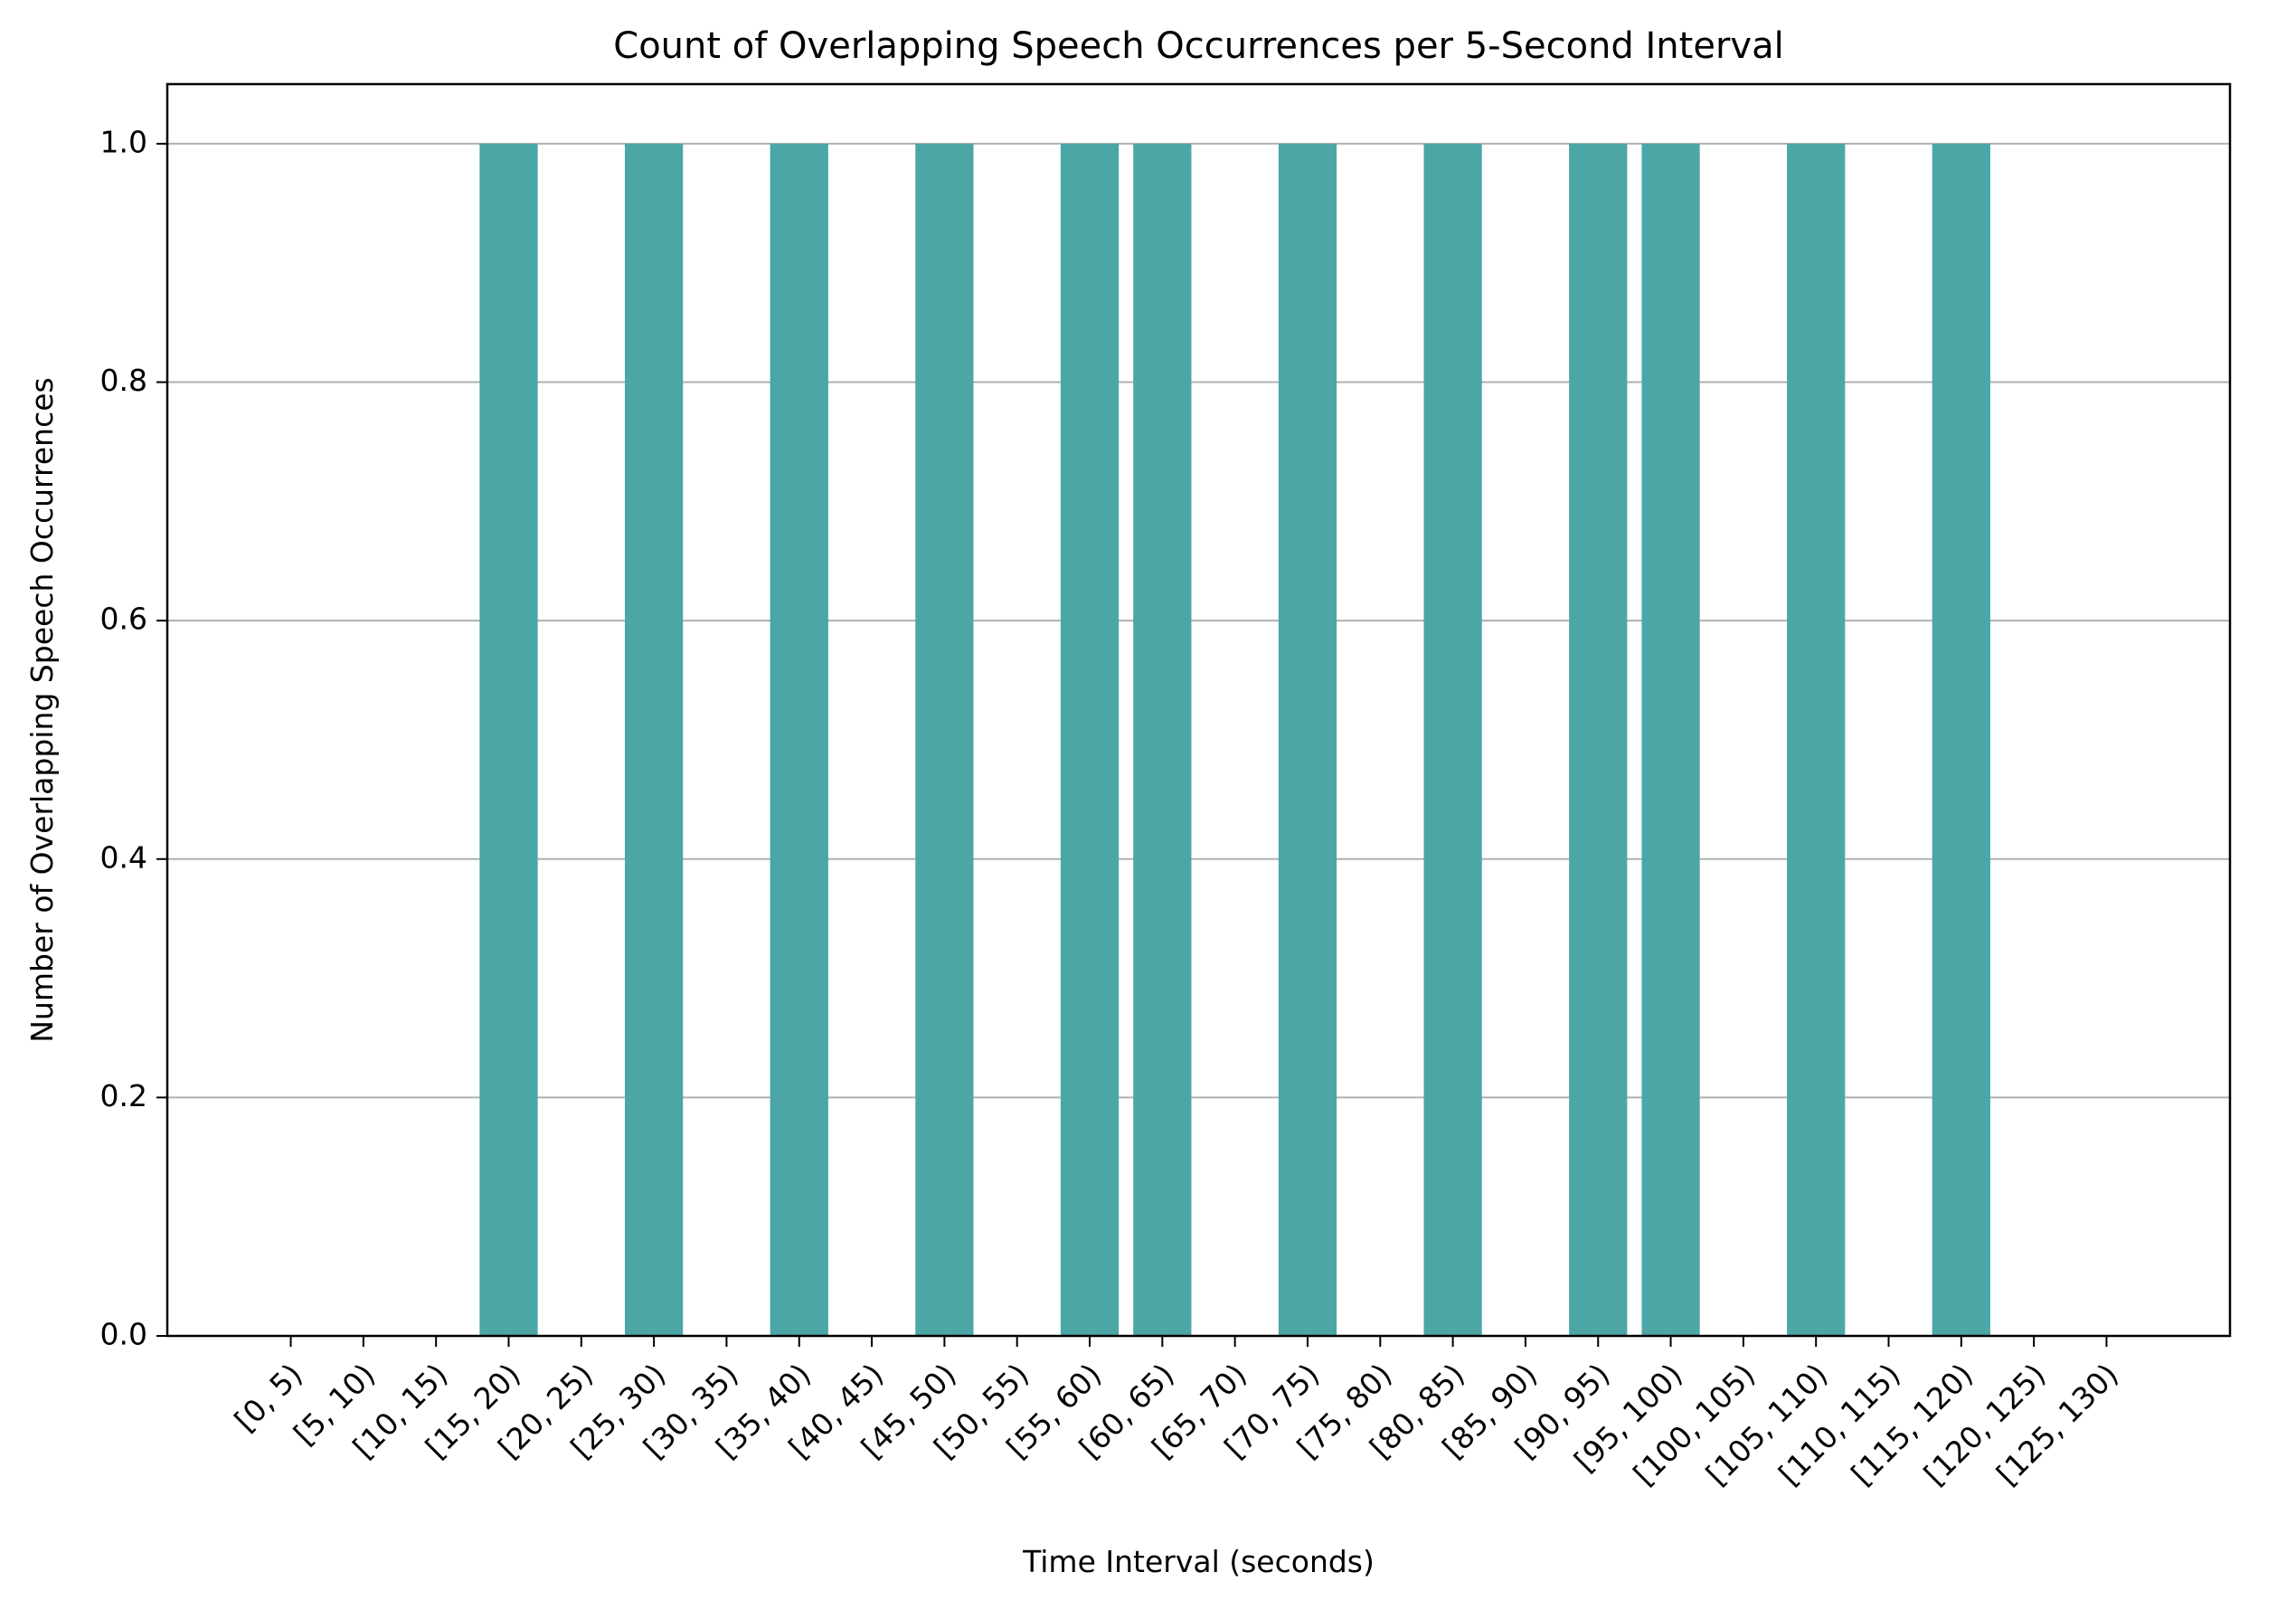 The image size is (2296, 1610). Describe the element at coordinates (124, 619) in the screenshot. I see `y-tick-label-3: 0.6` at that location.